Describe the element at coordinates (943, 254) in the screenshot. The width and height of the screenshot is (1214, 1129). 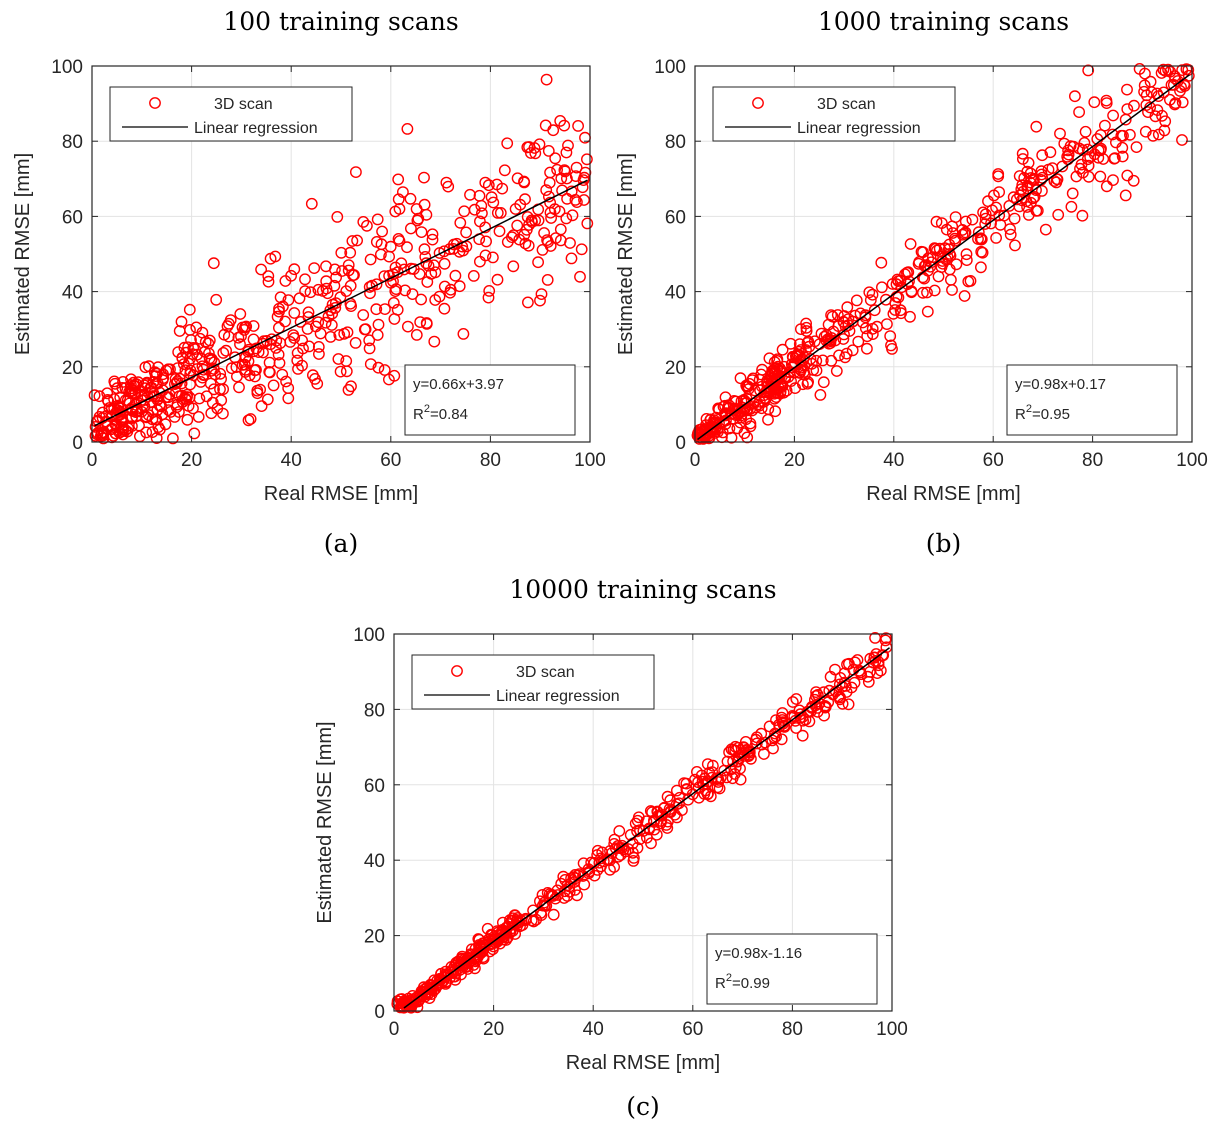
I see `axes-box` at that location.